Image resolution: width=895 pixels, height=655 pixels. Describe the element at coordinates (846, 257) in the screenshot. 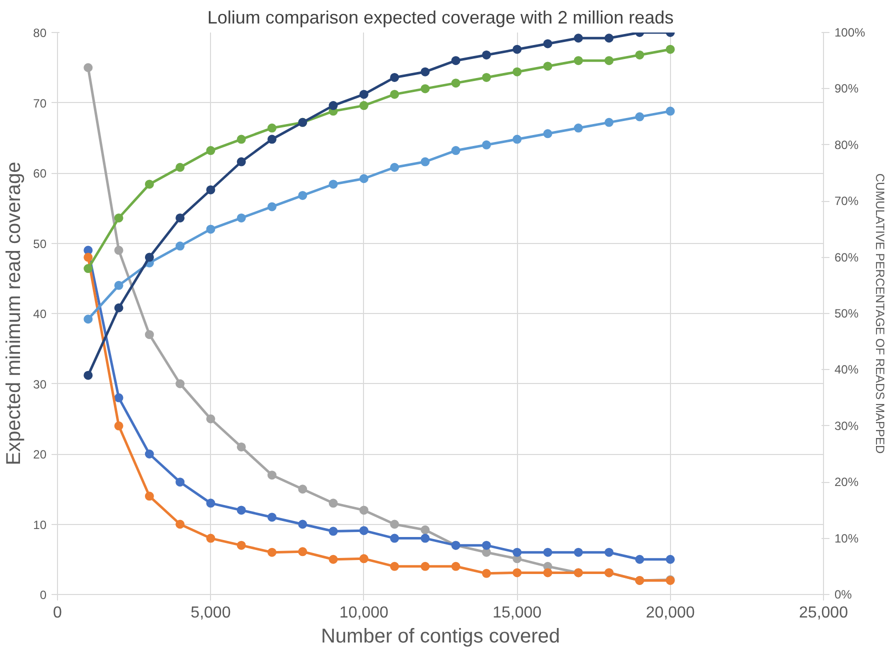

I see `y2-tick-label: 60%` at that location.